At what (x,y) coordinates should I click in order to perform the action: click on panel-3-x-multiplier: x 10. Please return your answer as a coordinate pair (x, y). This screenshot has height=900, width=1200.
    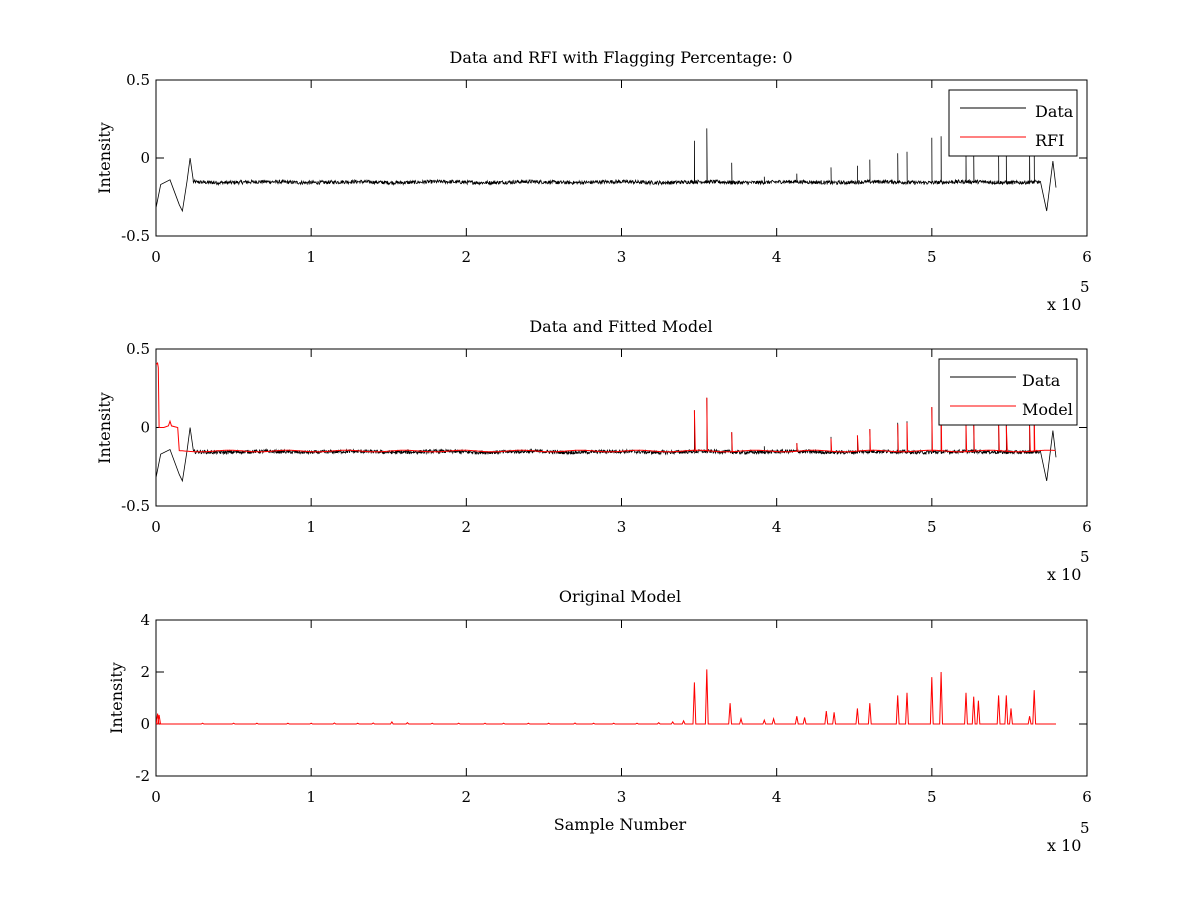
    Looking at the image, I should click on (1064, 845).